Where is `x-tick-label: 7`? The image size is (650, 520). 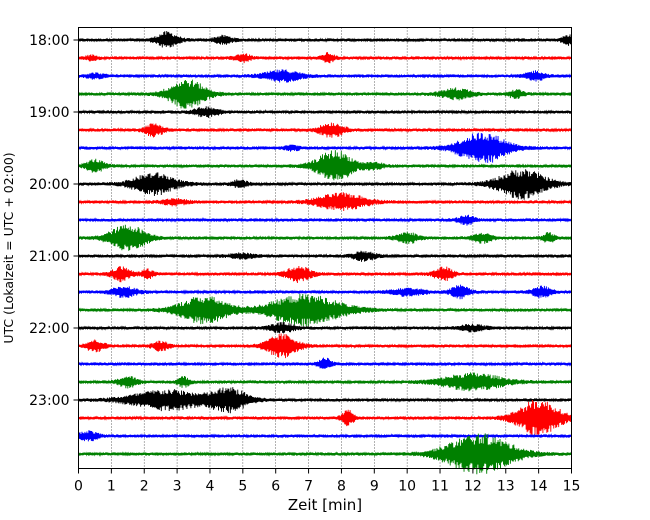 x-tick-label: 7 is located at coordinates (308, 487).